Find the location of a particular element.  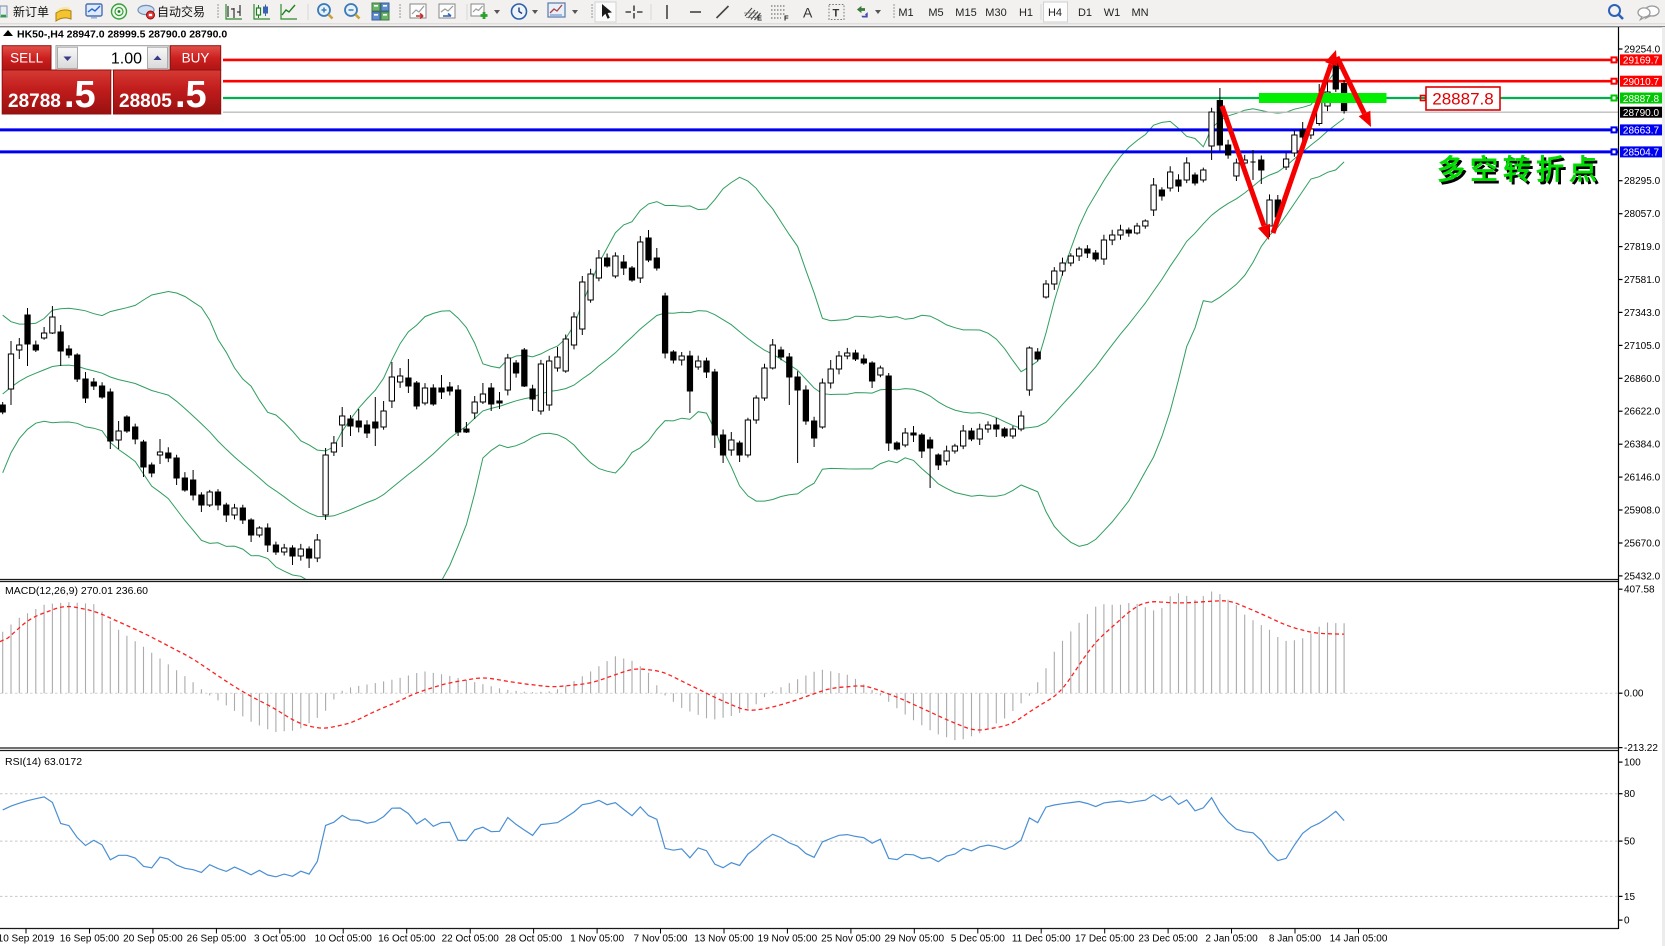

svg-text: 26384.0 is located at coordinates (1642, 445).